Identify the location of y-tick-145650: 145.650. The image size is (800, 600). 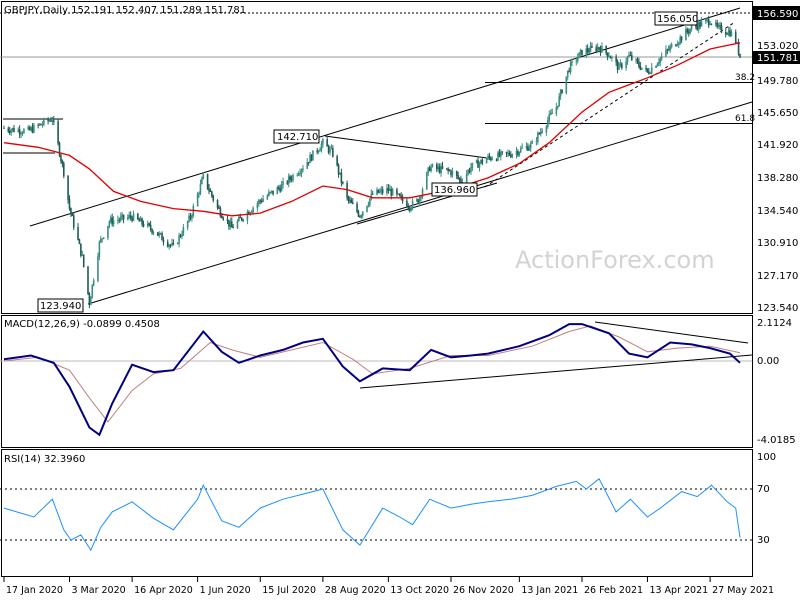
(777, 113).